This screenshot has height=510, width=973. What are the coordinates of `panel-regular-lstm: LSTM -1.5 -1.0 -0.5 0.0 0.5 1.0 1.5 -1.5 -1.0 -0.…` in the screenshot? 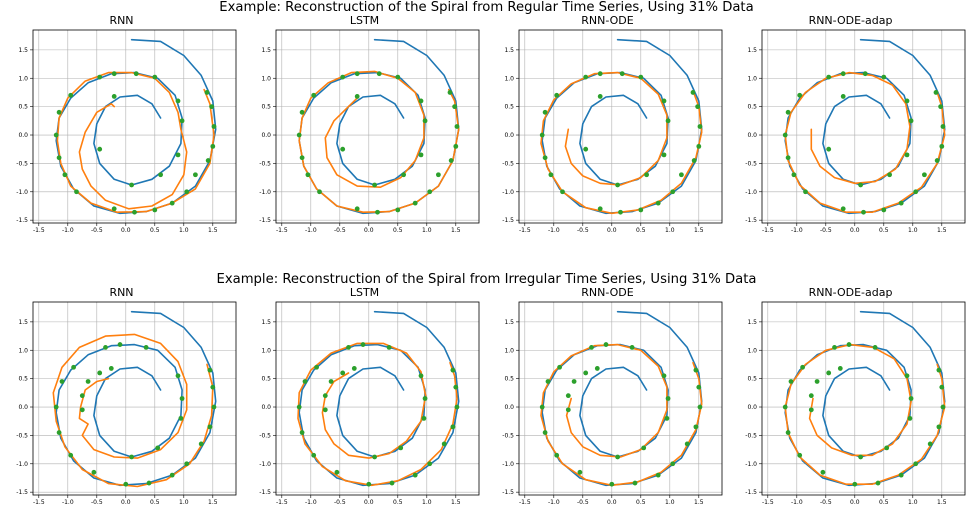 It's located at (364, 124).